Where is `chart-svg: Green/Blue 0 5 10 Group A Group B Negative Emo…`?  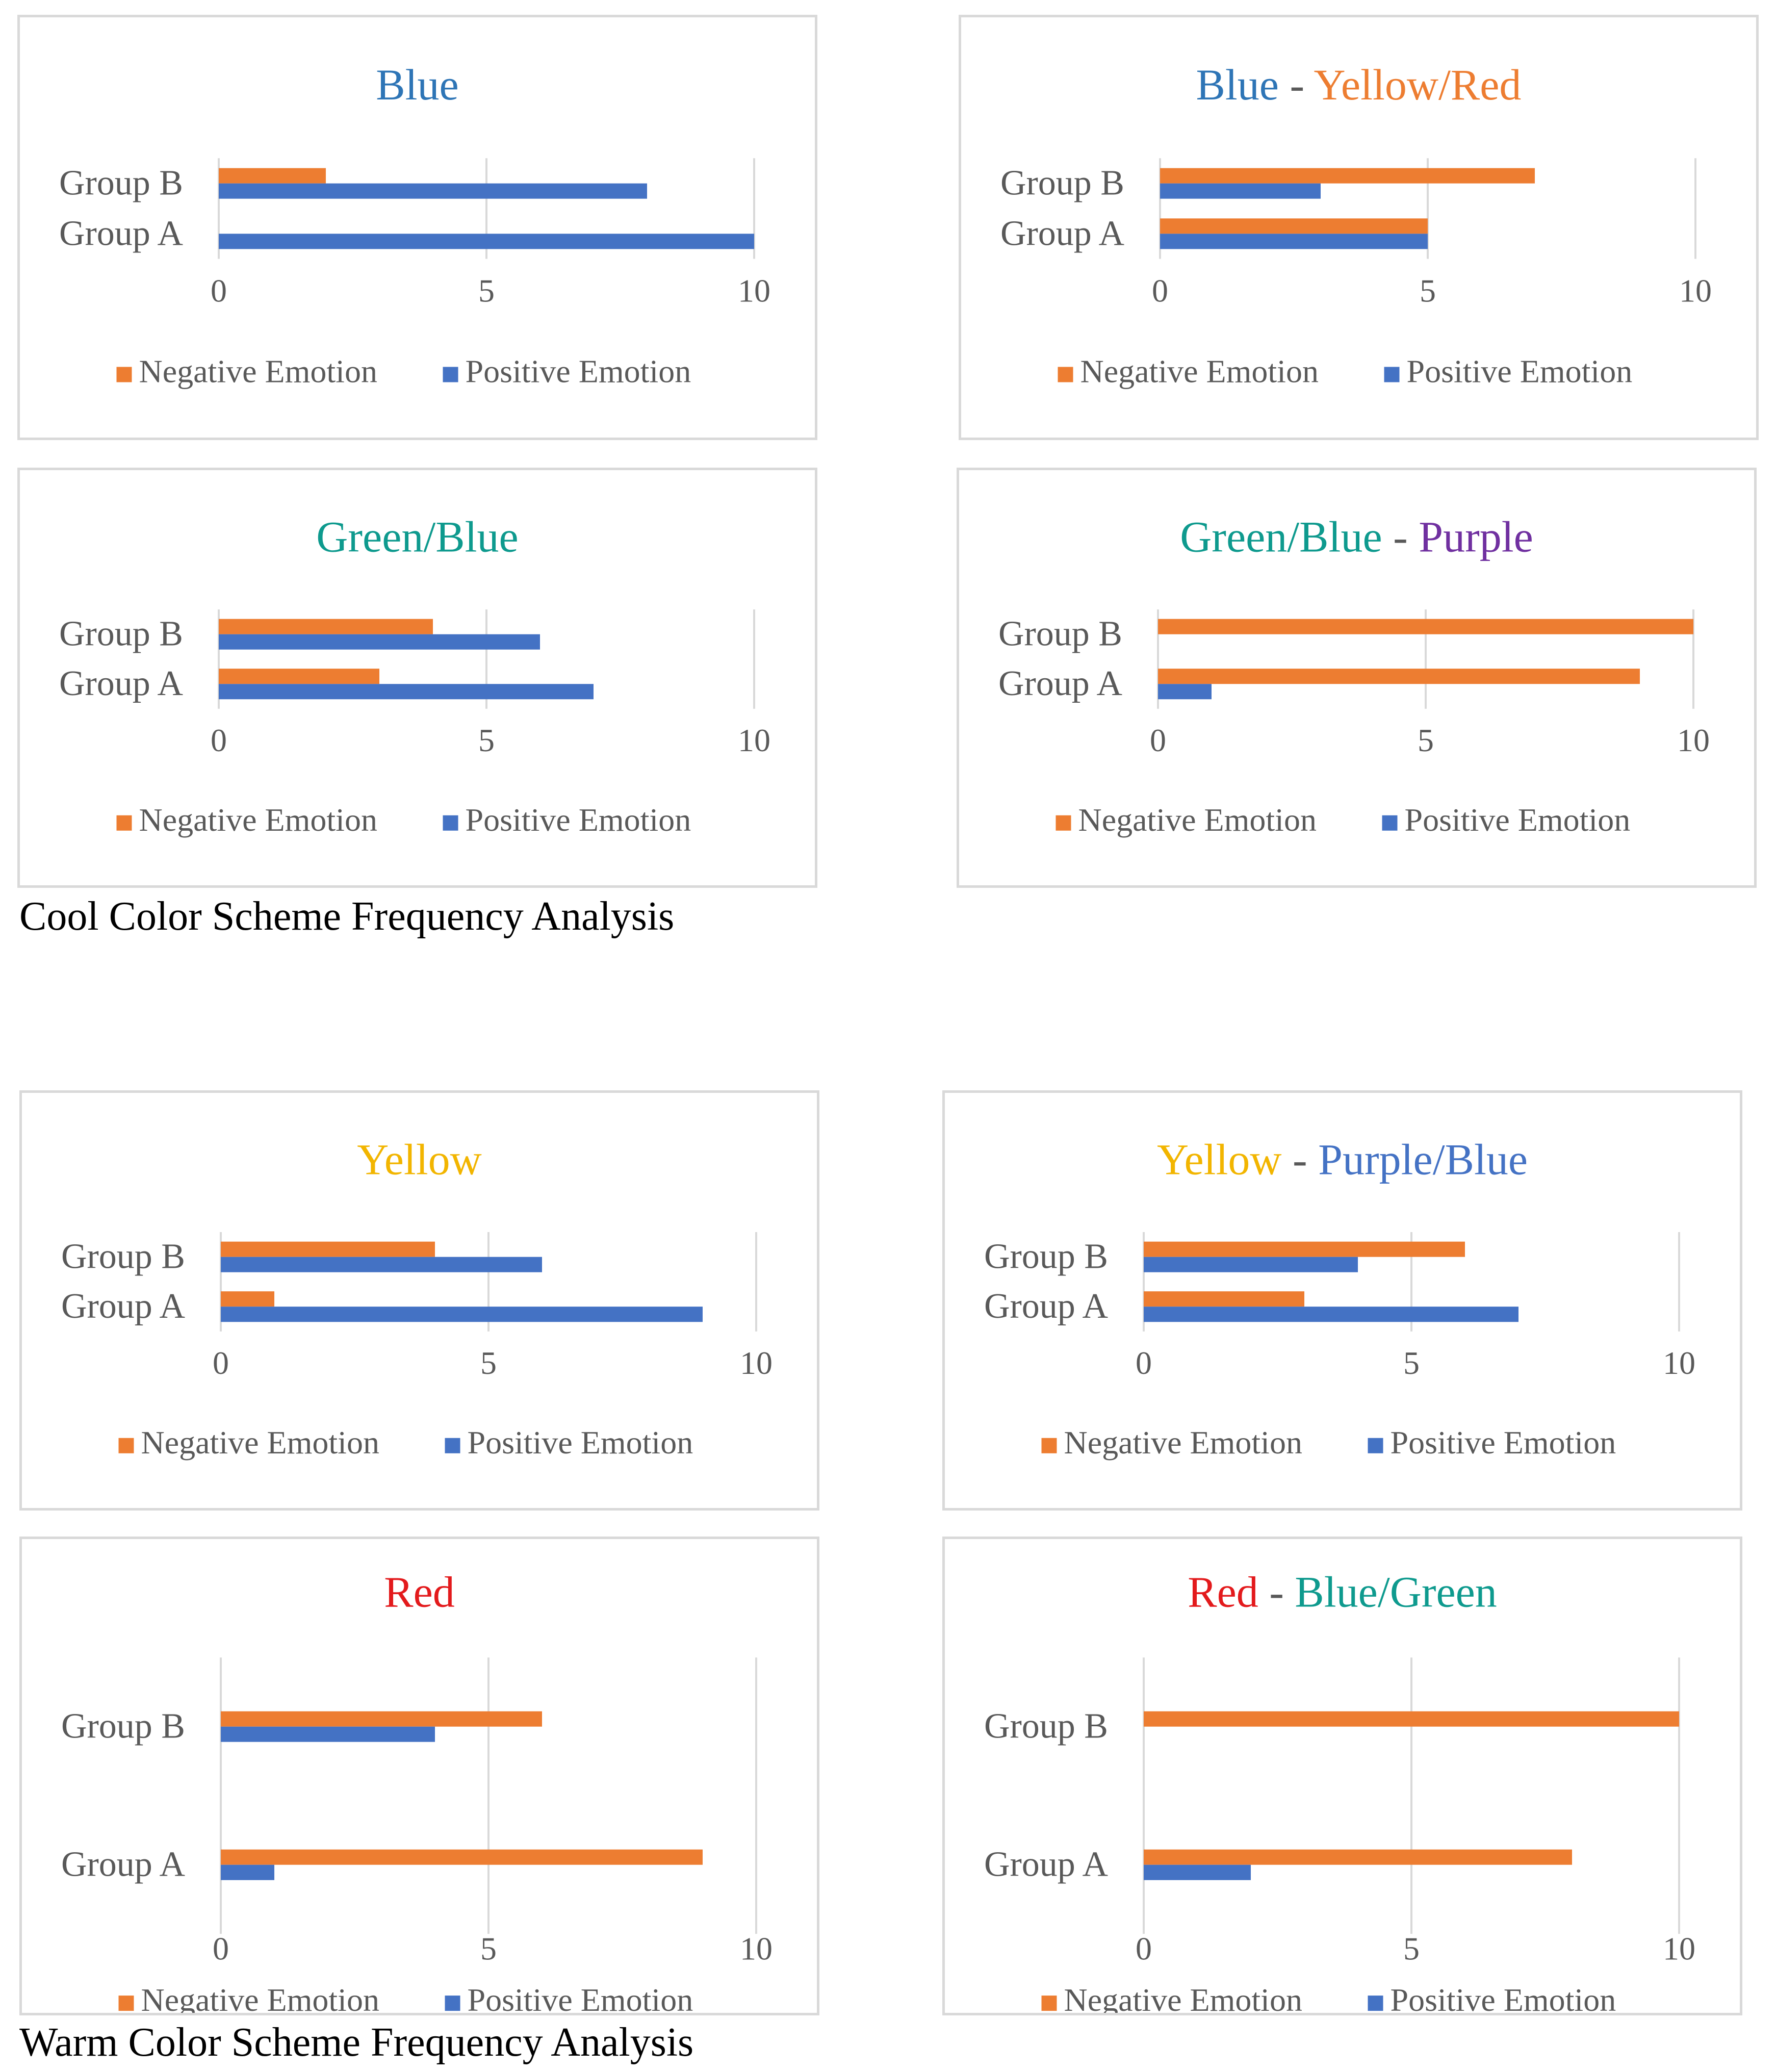 chart-svg: Green/Blue 0 5 10 Group A Group B Negative Emo… is located at coordinates (414, 675).